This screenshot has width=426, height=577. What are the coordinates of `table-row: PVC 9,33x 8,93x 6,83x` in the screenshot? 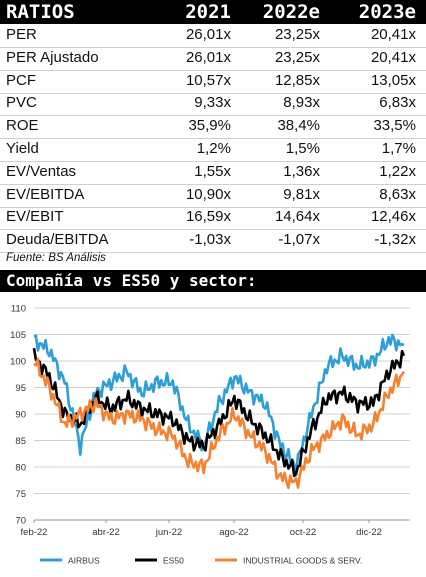 It's located at (213, 104).